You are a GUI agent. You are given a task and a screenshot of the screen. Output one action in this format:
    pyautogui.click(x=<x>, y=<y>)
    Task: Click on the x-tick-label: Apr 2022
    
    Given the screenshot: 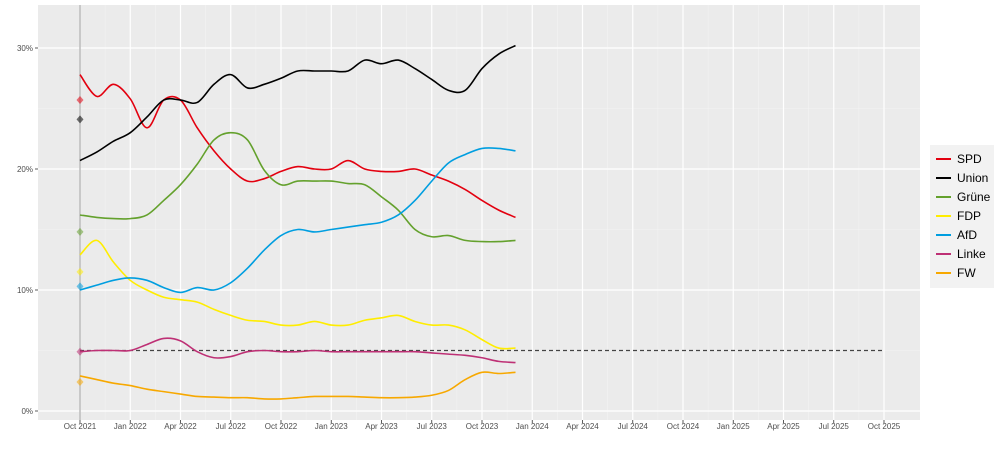 What is the action you would take?
    pyautogui.click(x=180, y=426)
    